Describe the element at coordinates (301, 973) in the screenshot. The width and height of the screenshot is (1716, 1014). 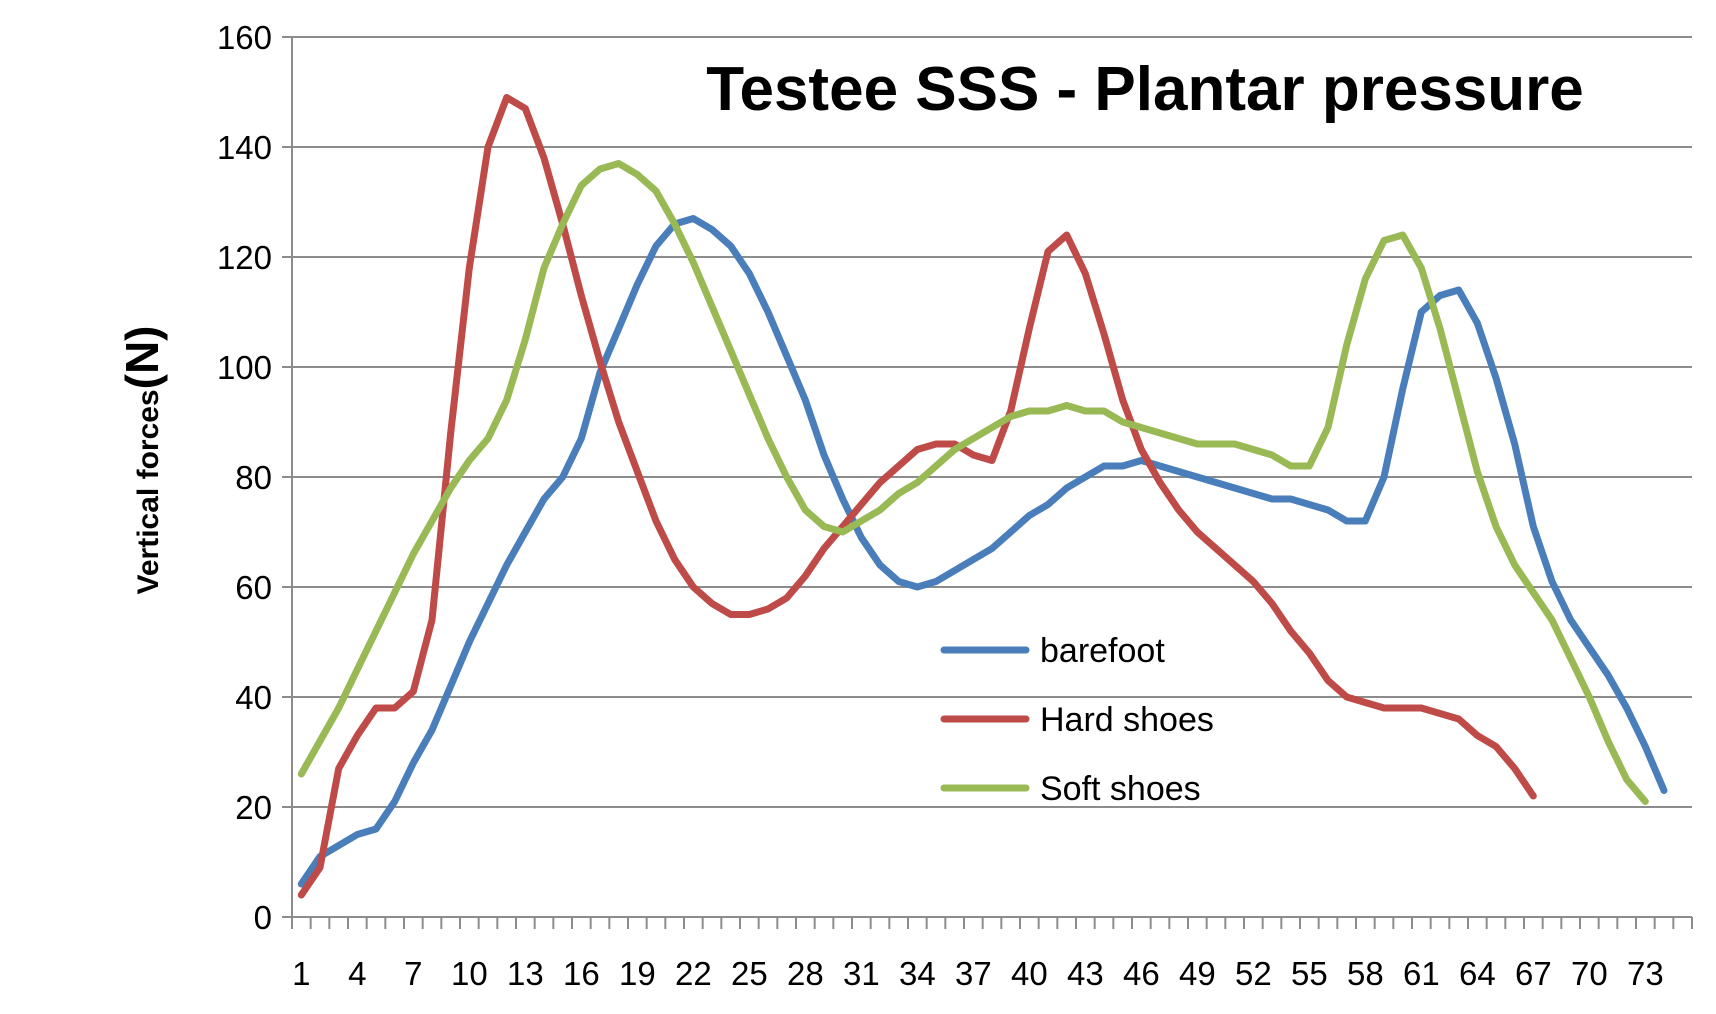
I see `x-tick-label: 1` at that location.